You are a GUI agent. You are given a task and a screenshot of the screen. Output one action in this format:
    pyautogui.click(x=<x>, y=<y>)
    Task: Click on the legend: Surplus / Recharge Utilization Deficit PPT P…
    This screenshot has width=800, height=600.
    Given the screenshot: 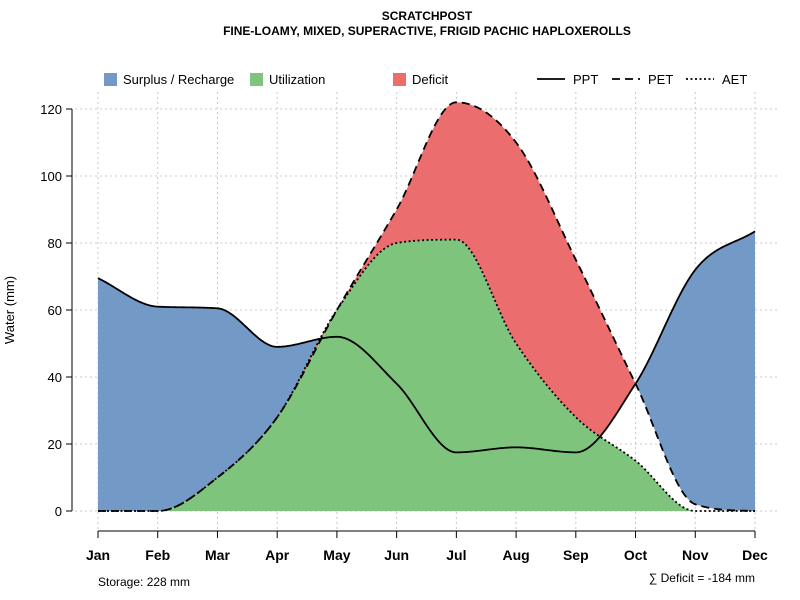 What is the action you would take?
    pyautogui.click(x=425, y=79)
    